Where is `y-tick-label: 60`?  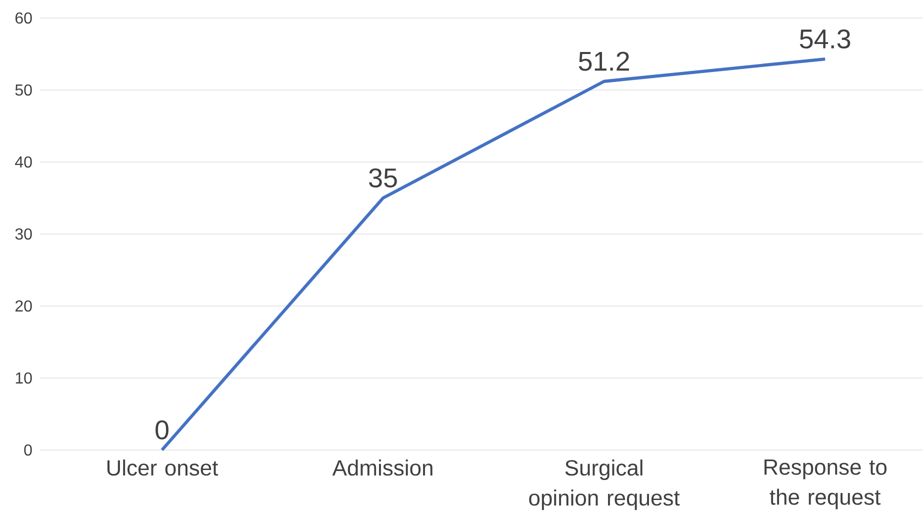
y-tick-label: 60 is located at coordinates (23, 18).